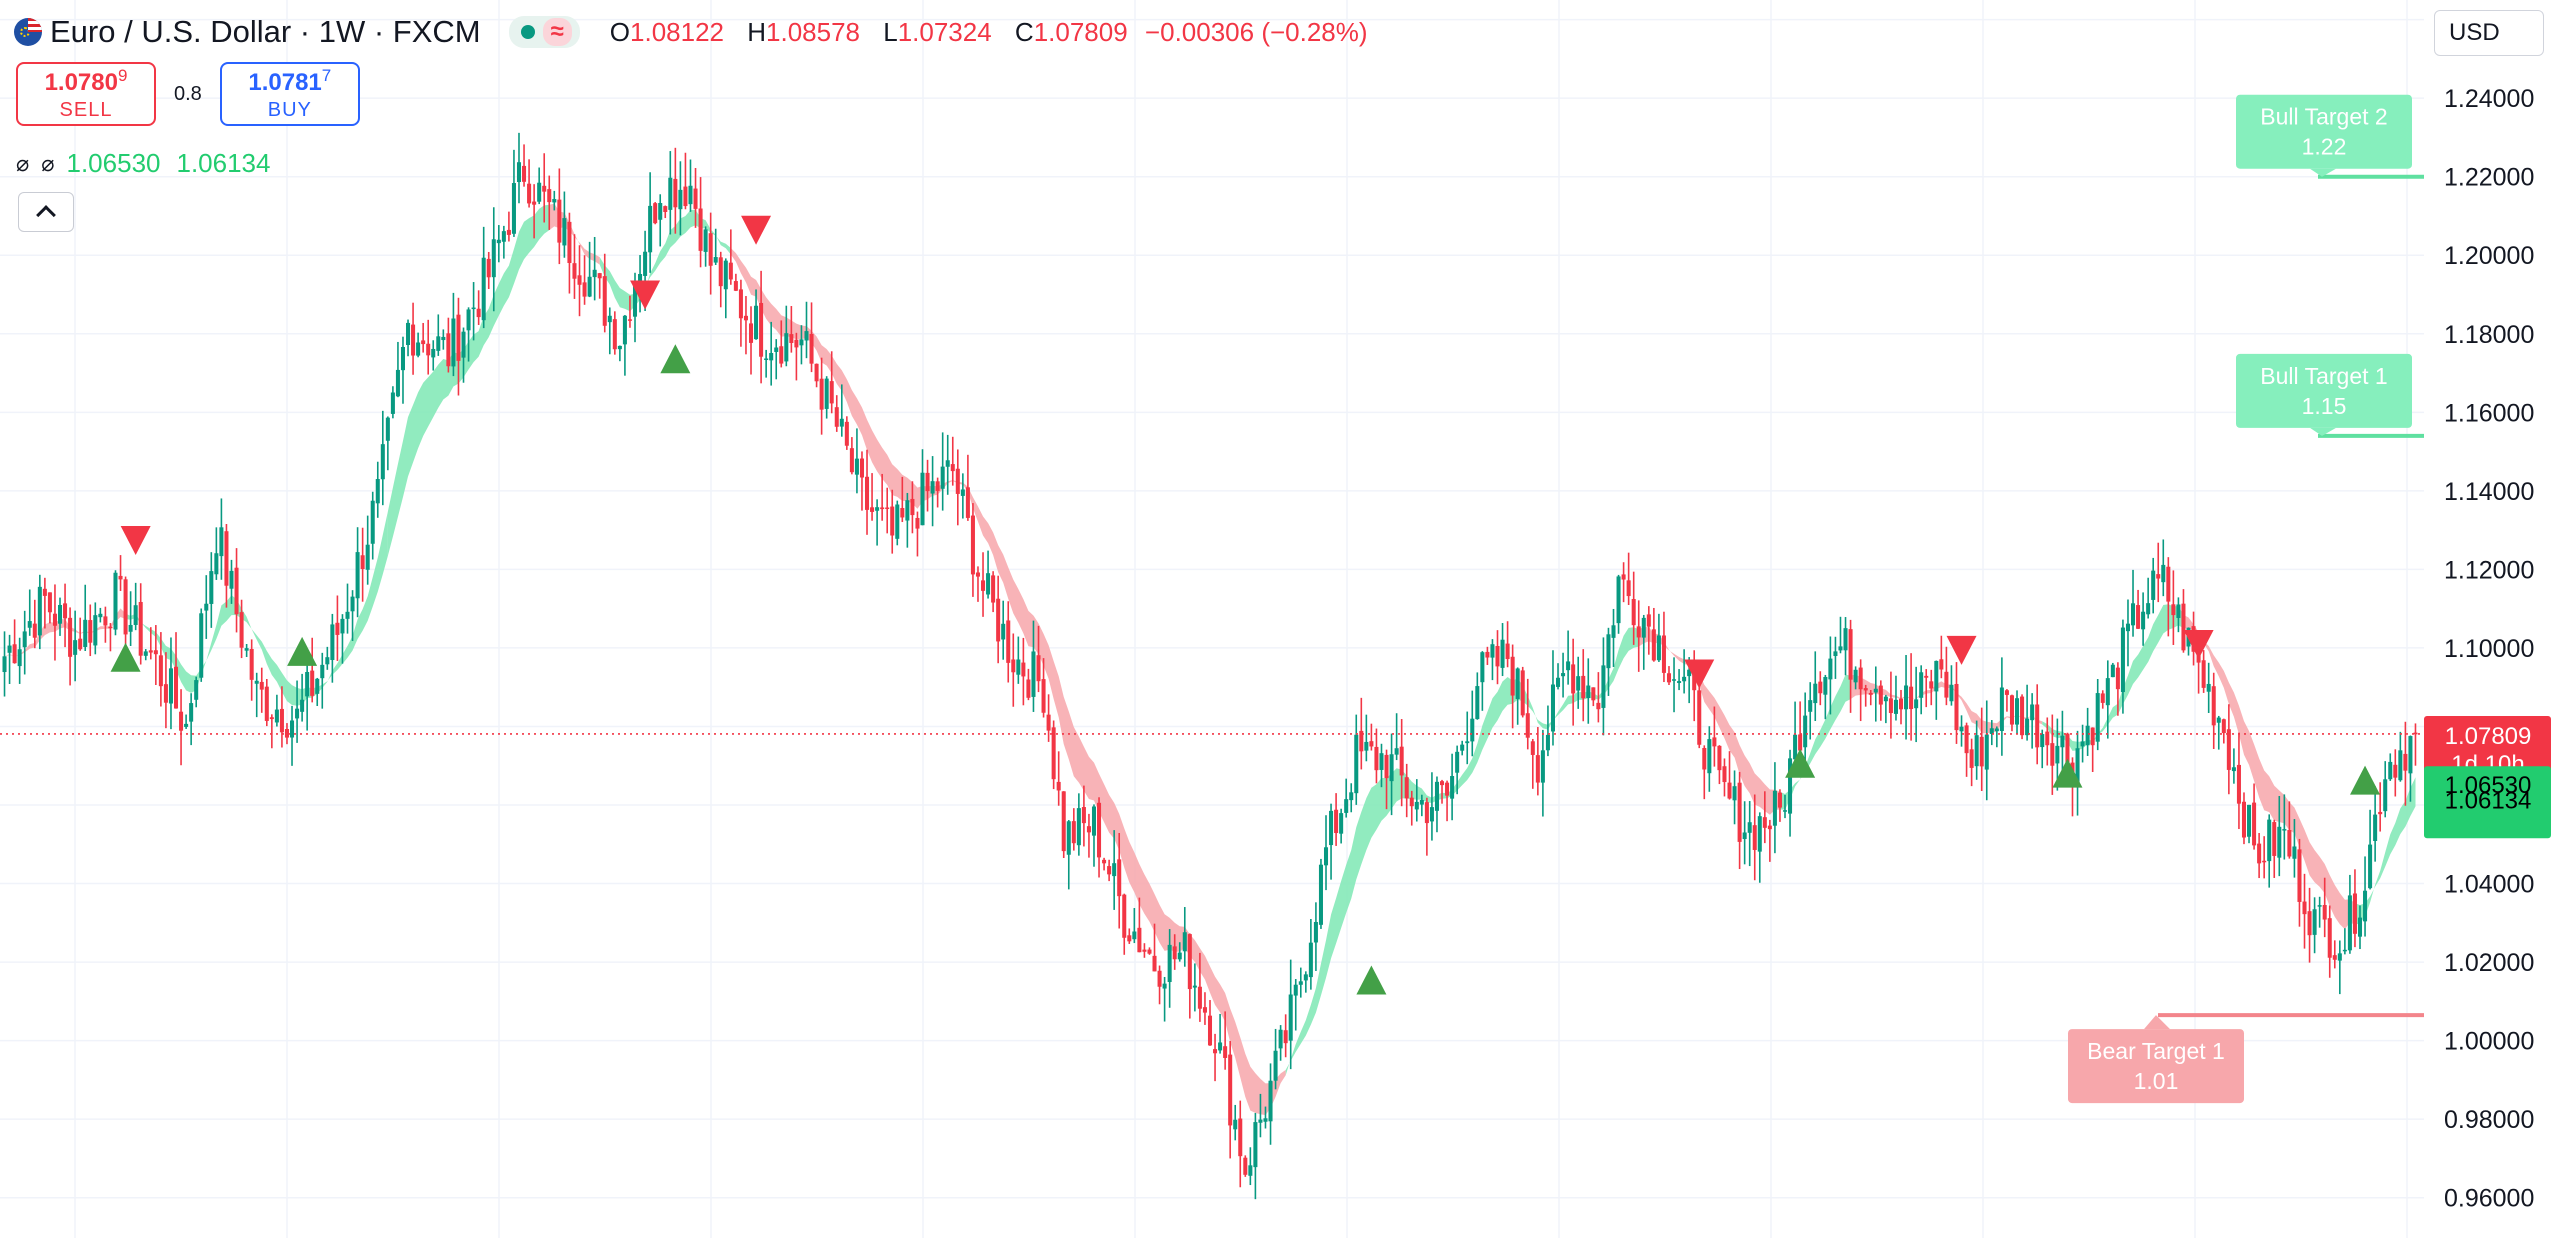  Describe the element at coordinates (2489, 33) in the screenshot. I see `currency-select: USD` at that location.